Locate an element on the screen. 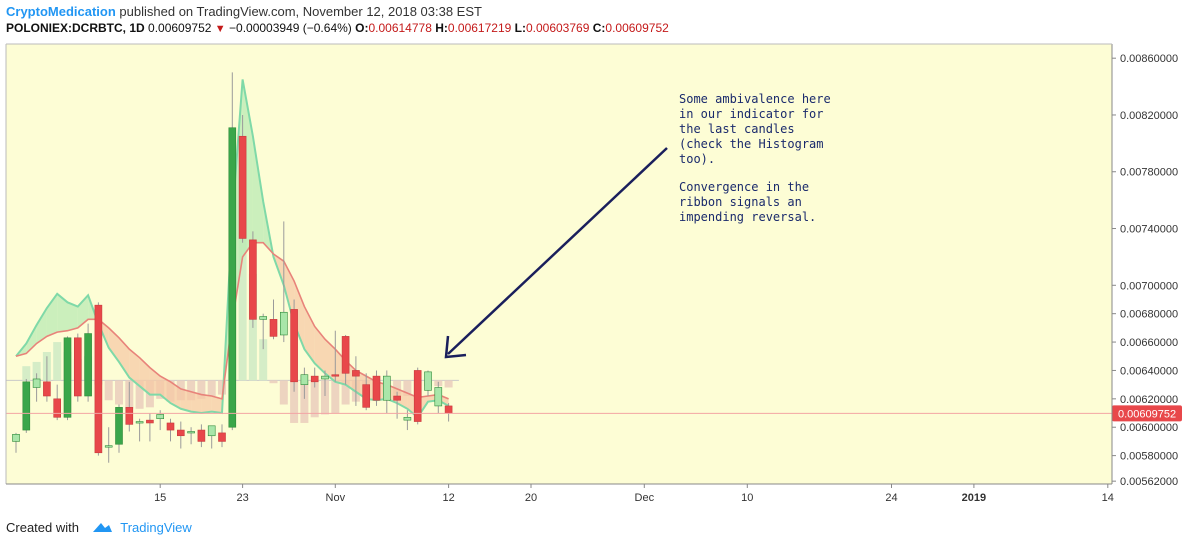 The height and width of the screenshot is (546, 1188). low-label: L: is located at coordinates (520, 28).